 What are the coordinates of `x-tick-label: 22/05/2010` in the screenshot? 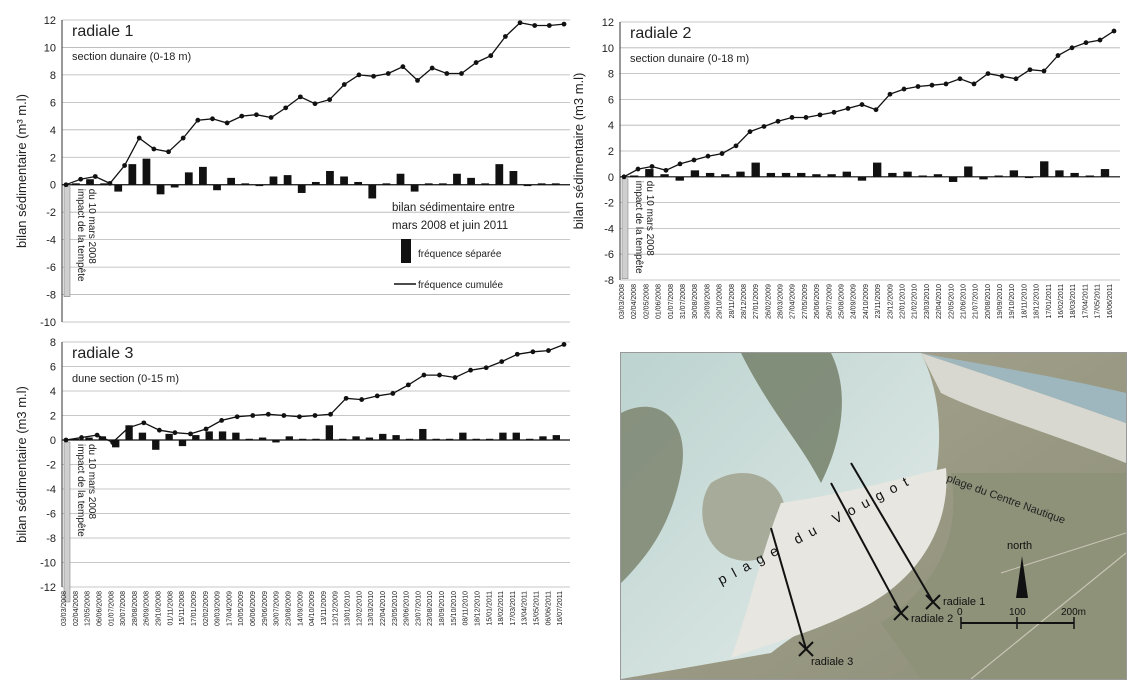 It's located at (951, 301).